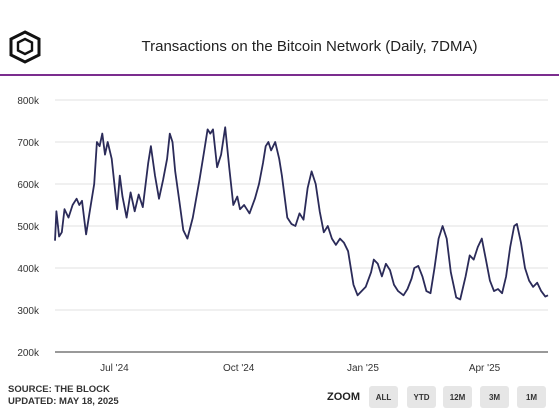  I want to click on x-tick-label: Oct '24, so click(239, 368).